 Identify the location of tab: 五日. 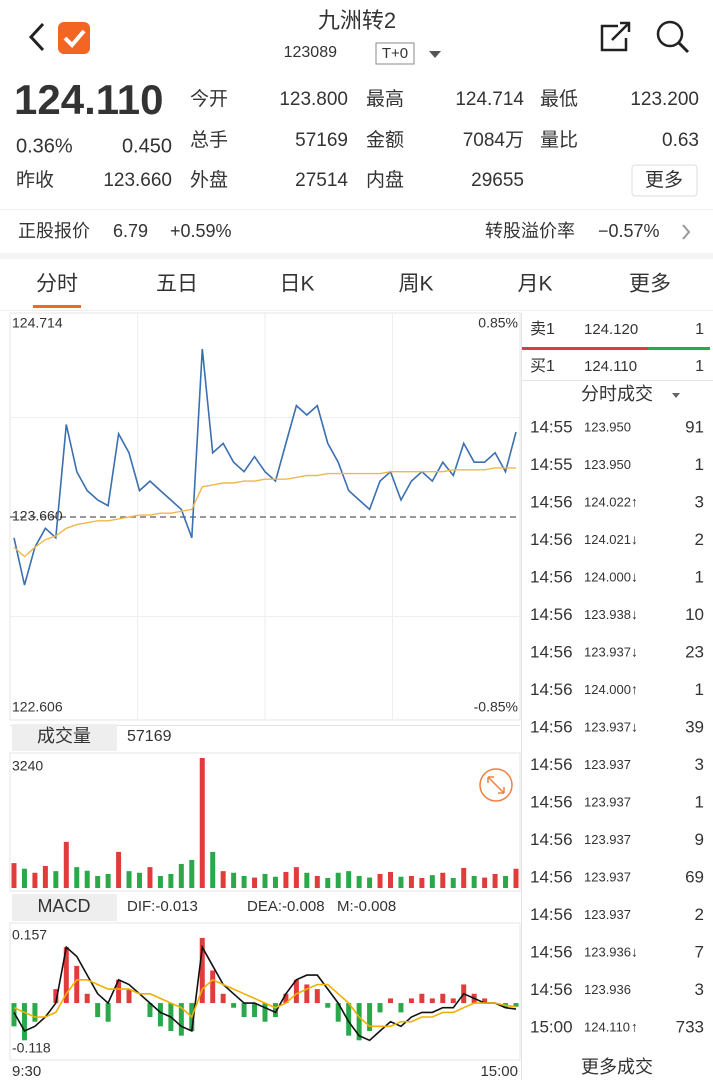
(177, 284).